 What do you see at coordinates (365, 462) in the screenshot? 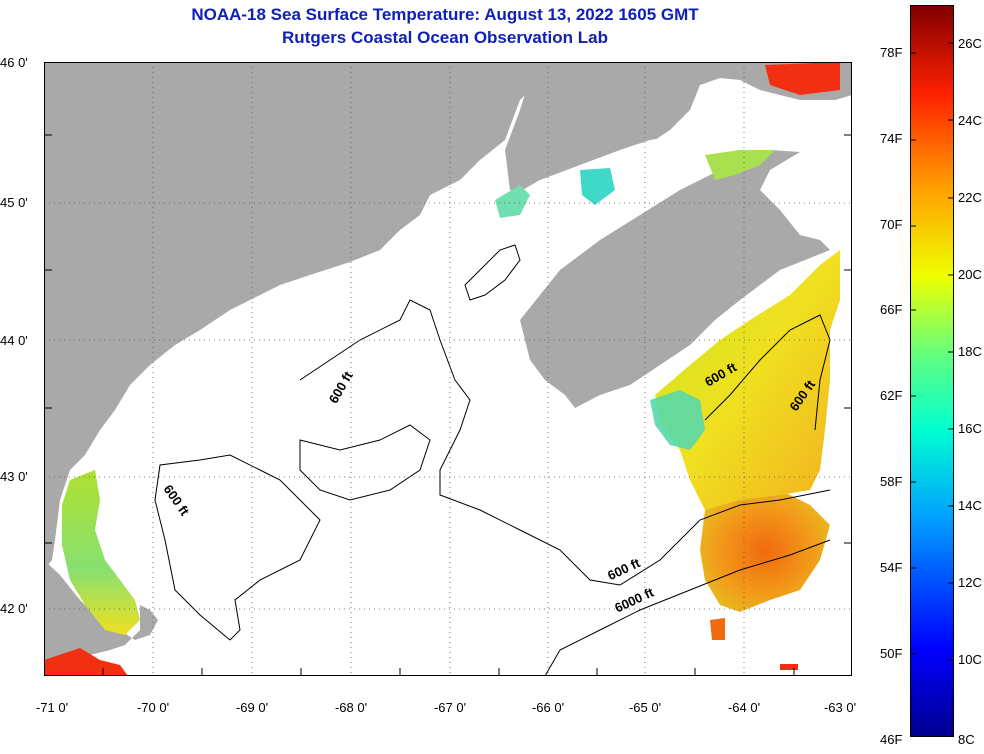
I see `contour-600ft-gulf` at bounding box center [365, 462].